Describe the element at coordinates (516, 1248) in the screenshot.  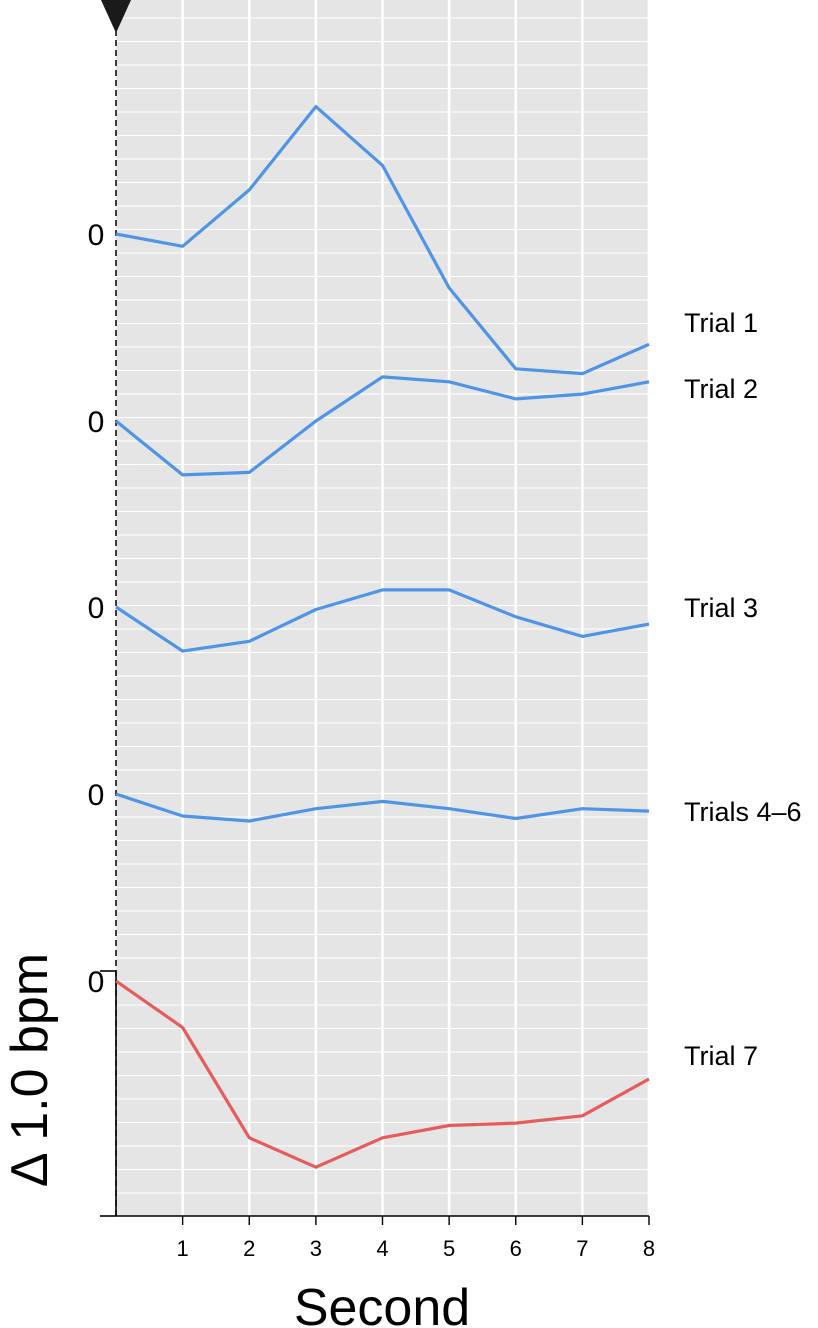
I see `x-tick-label: 6` at that location.